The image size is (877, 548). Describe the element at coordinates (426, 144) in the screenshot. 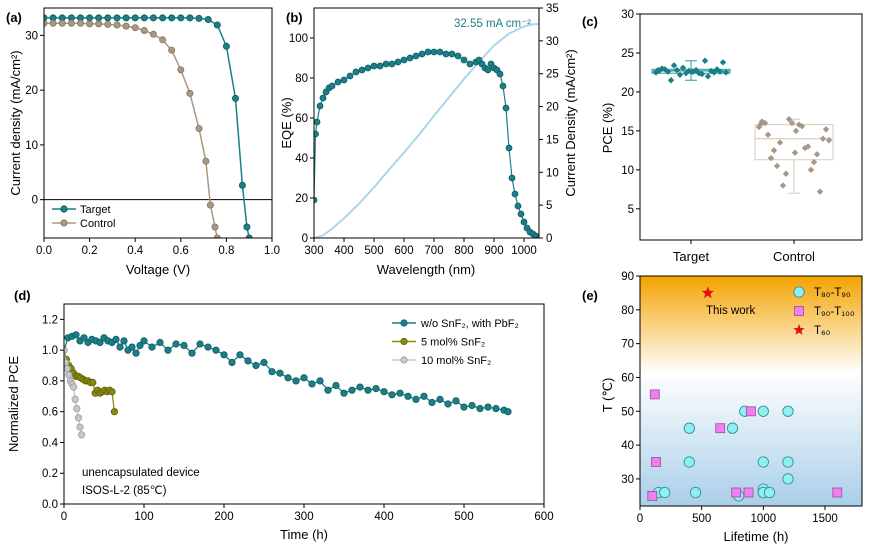

I see `panel-b-eqe-line` at that location.